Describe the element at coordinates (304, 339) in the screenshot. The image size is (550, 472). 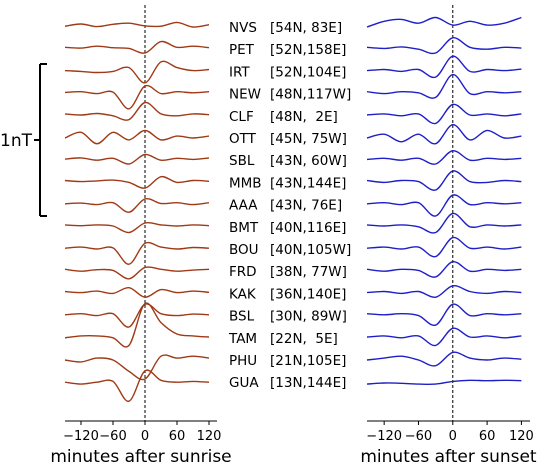
I see `station-coords-tam: [22N, 5E]` at that location.